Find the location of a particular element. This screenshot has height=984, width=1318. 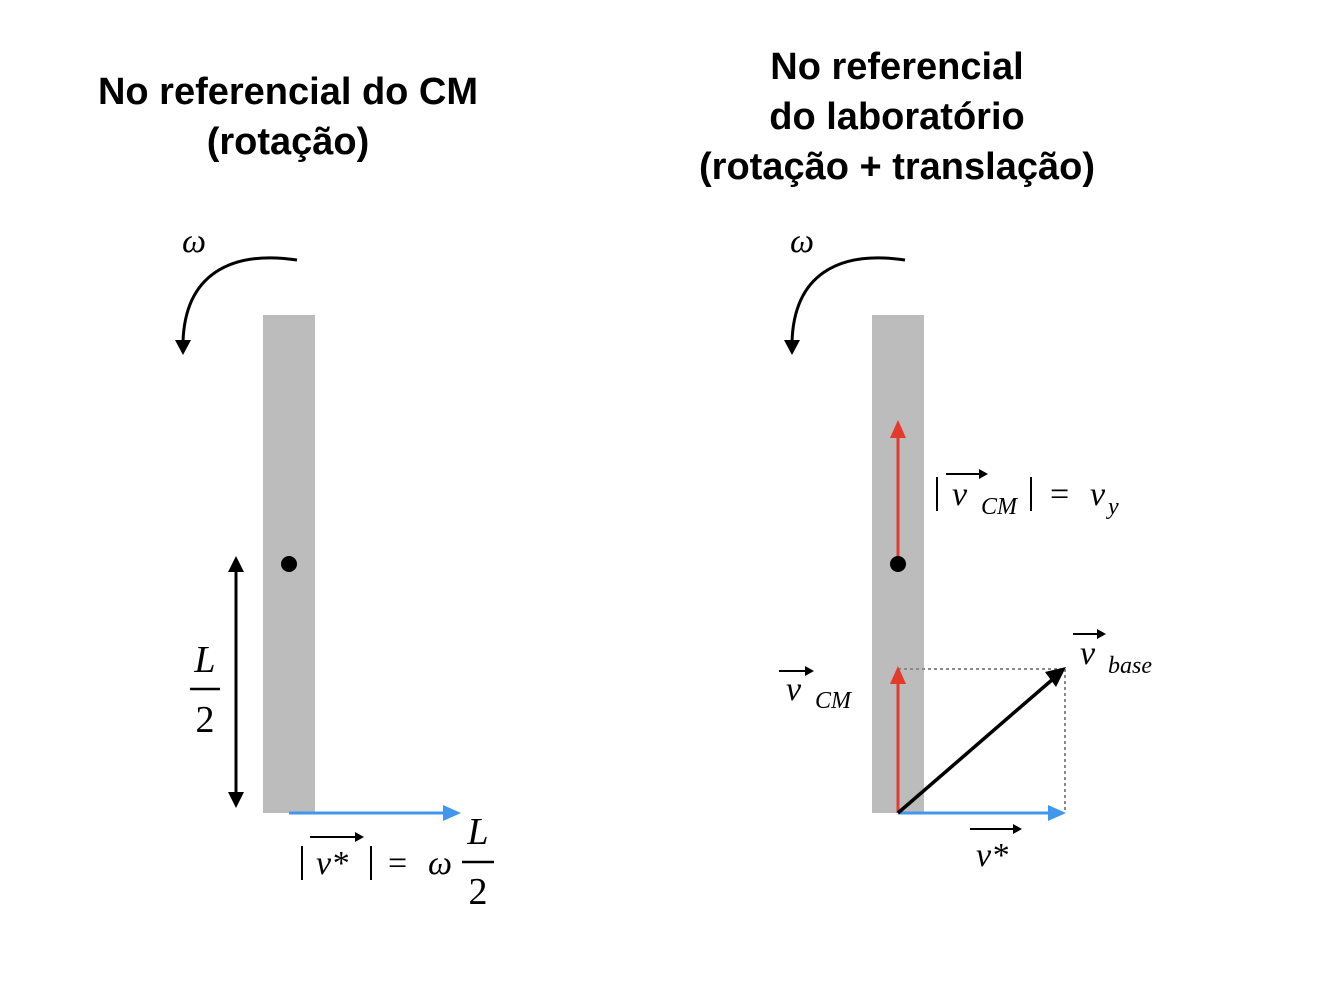

right-center-of-mass-dot is located at coordinates (898, 564).